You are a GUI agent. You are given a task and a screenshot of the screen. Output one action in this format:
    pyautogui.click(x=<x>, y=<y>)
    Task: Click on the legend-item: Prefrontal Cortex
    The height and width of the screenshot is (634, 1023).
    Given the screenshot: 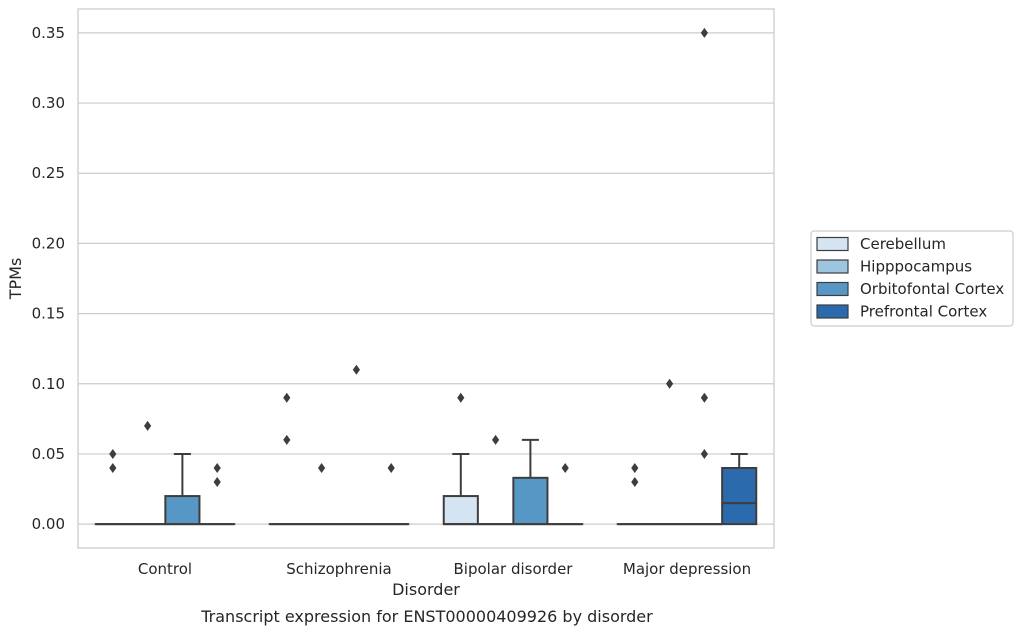 What is the action you would take?
    pyautogui.click(x=901, y=312)
    